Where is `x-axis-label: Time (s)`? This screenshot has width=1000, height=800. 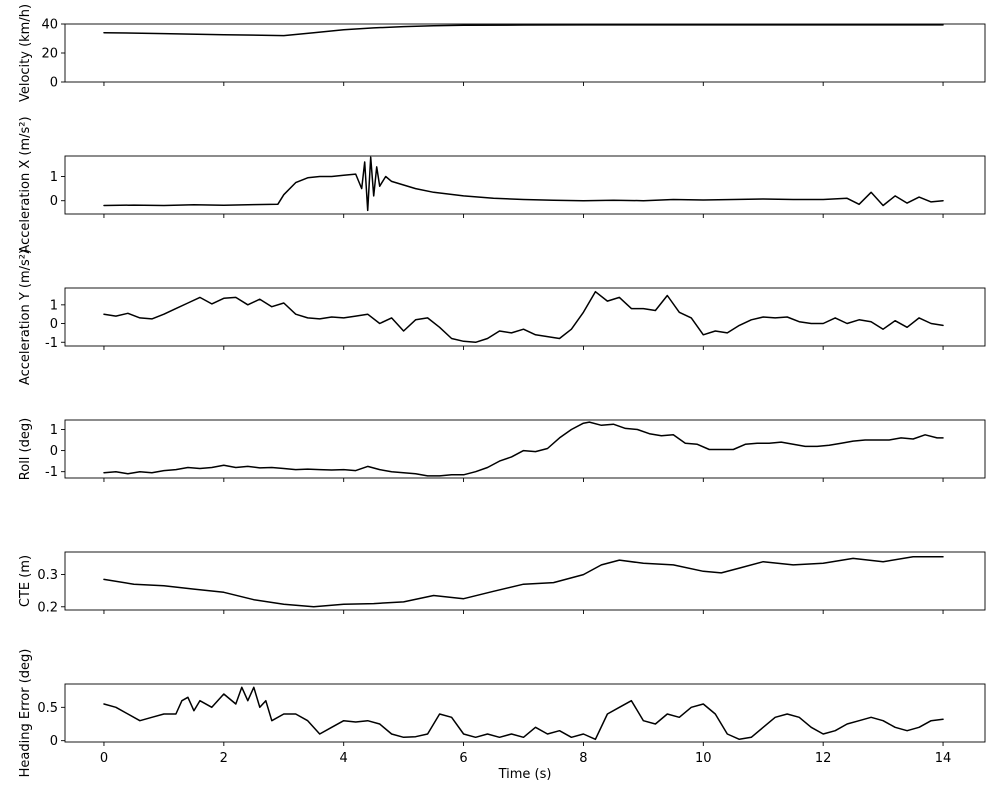 x-axis-label: Time (s) is located at coordinates (525, 774).